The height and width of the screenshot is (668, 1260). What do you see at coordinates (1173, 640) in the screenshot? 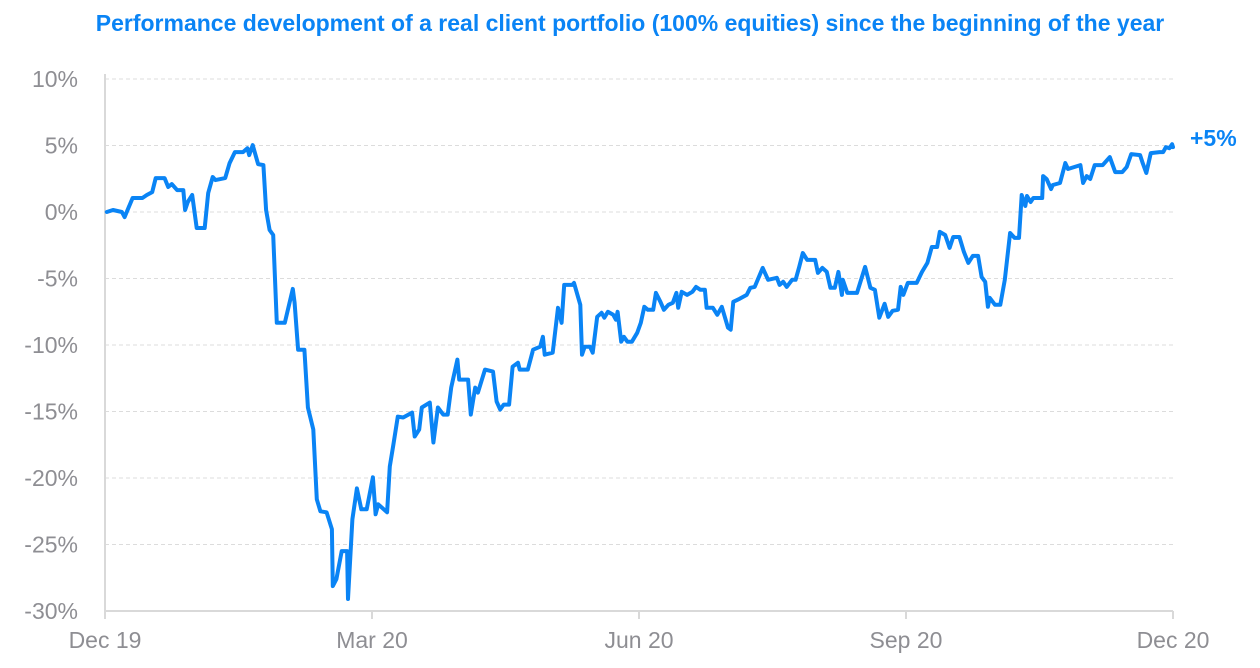
I see `x-tick-label: Dec 20` at bounding box center [1173, 640].